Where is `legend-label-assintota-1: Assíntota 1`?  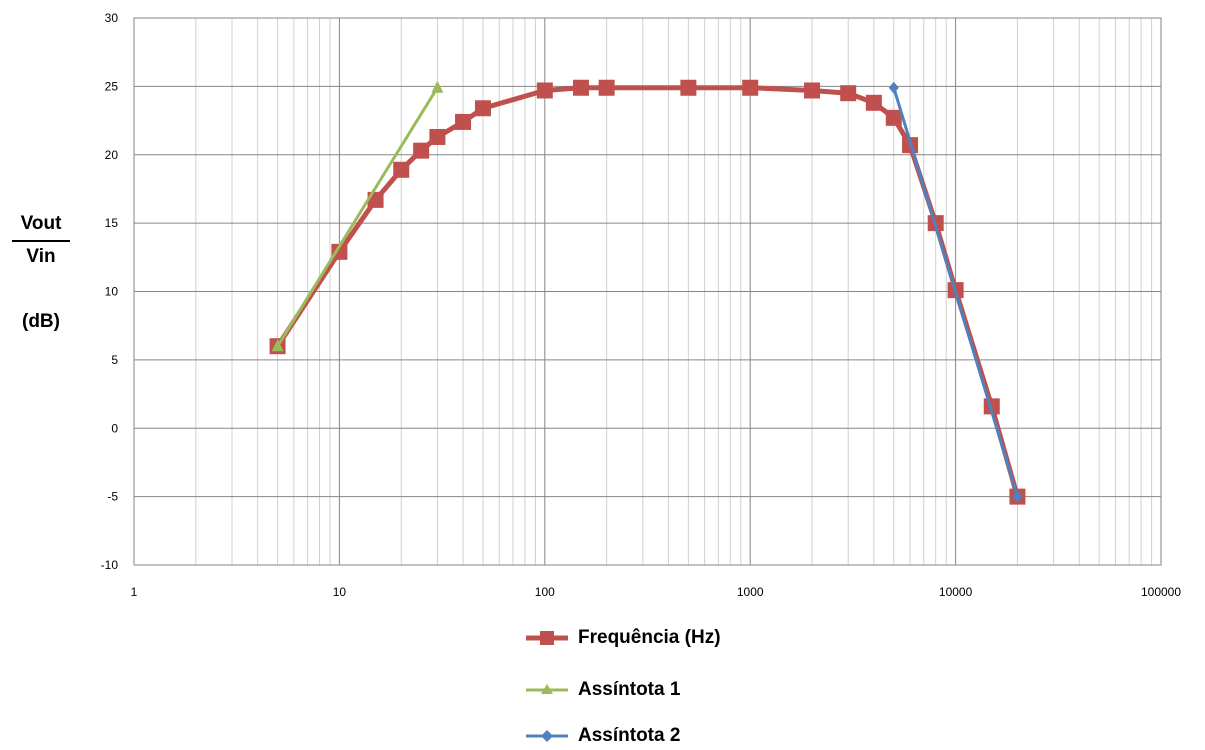 legend-label-assintota-1: Assíntota 1 is located at coordinates (629, 689).